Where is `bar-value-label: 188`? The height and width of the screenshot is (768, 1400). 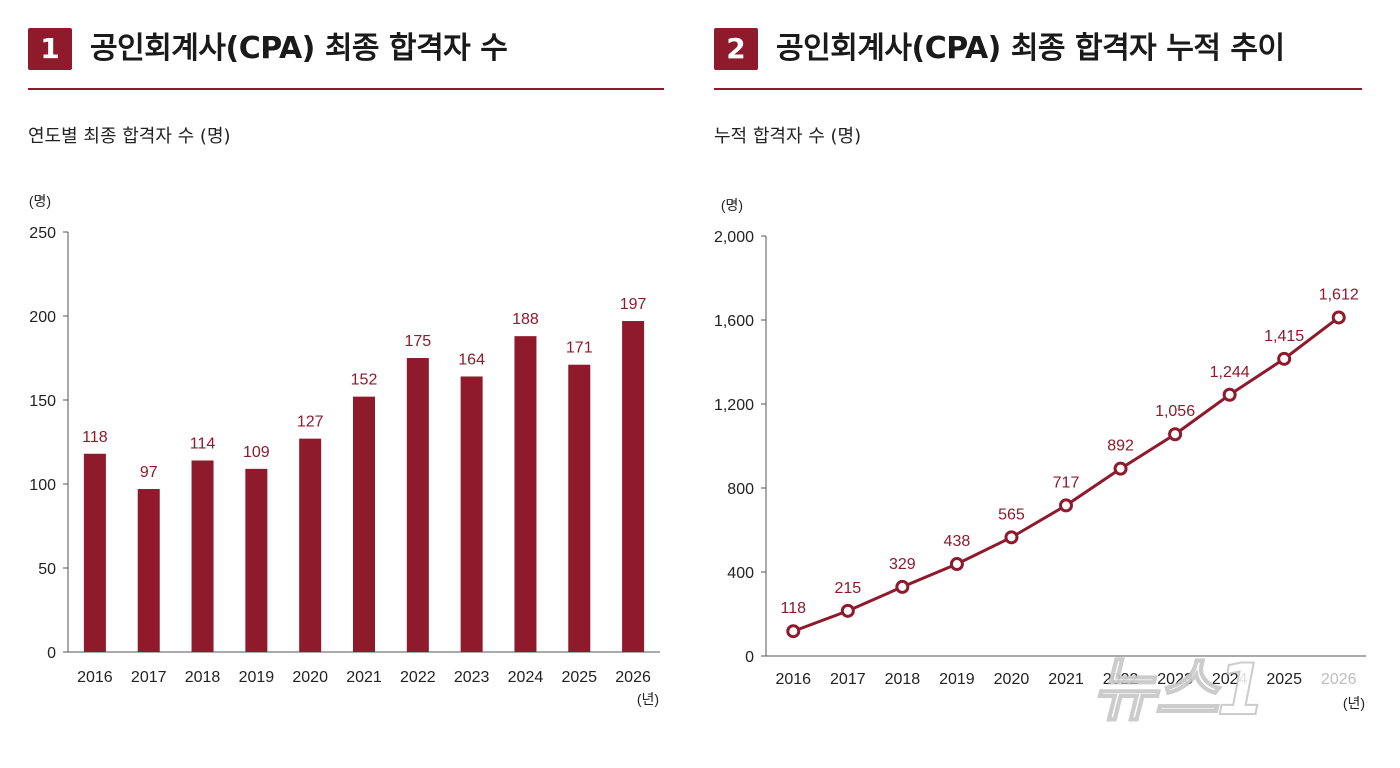
bar-value-label: 188 is located at coordinates (525, 319).